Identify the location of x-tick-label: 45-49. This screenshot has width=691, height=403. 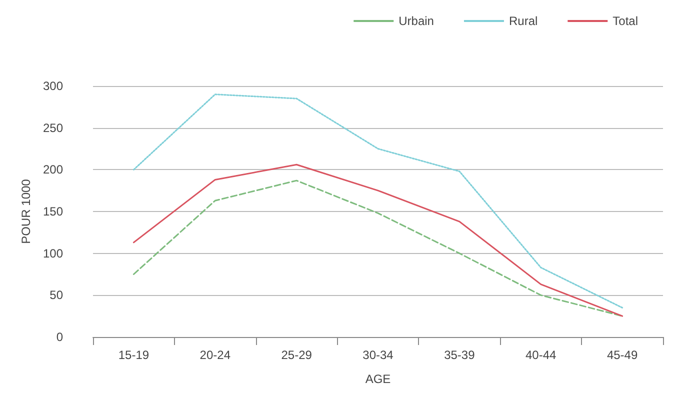
(622, 355).